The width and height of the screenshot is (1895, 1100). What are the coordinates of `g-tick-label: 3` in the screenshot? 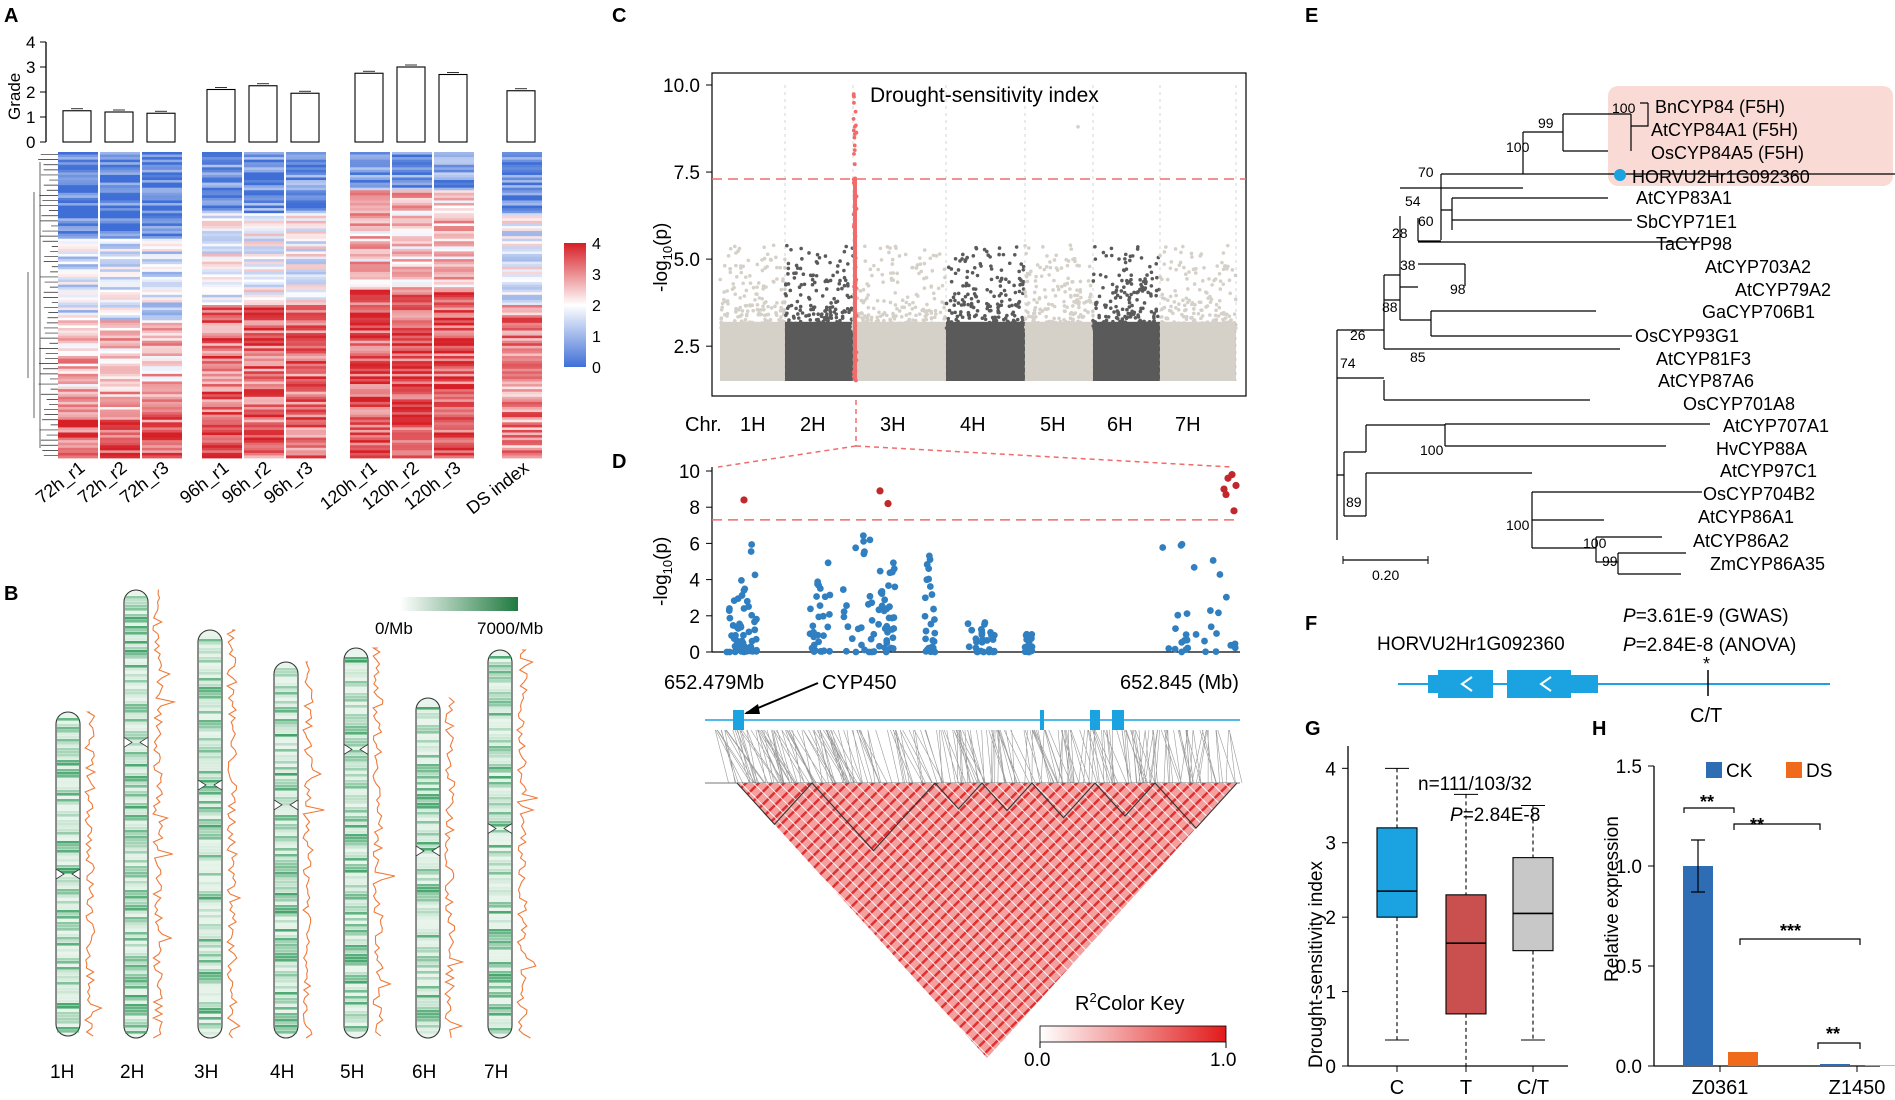 It's located at (1330, 844).